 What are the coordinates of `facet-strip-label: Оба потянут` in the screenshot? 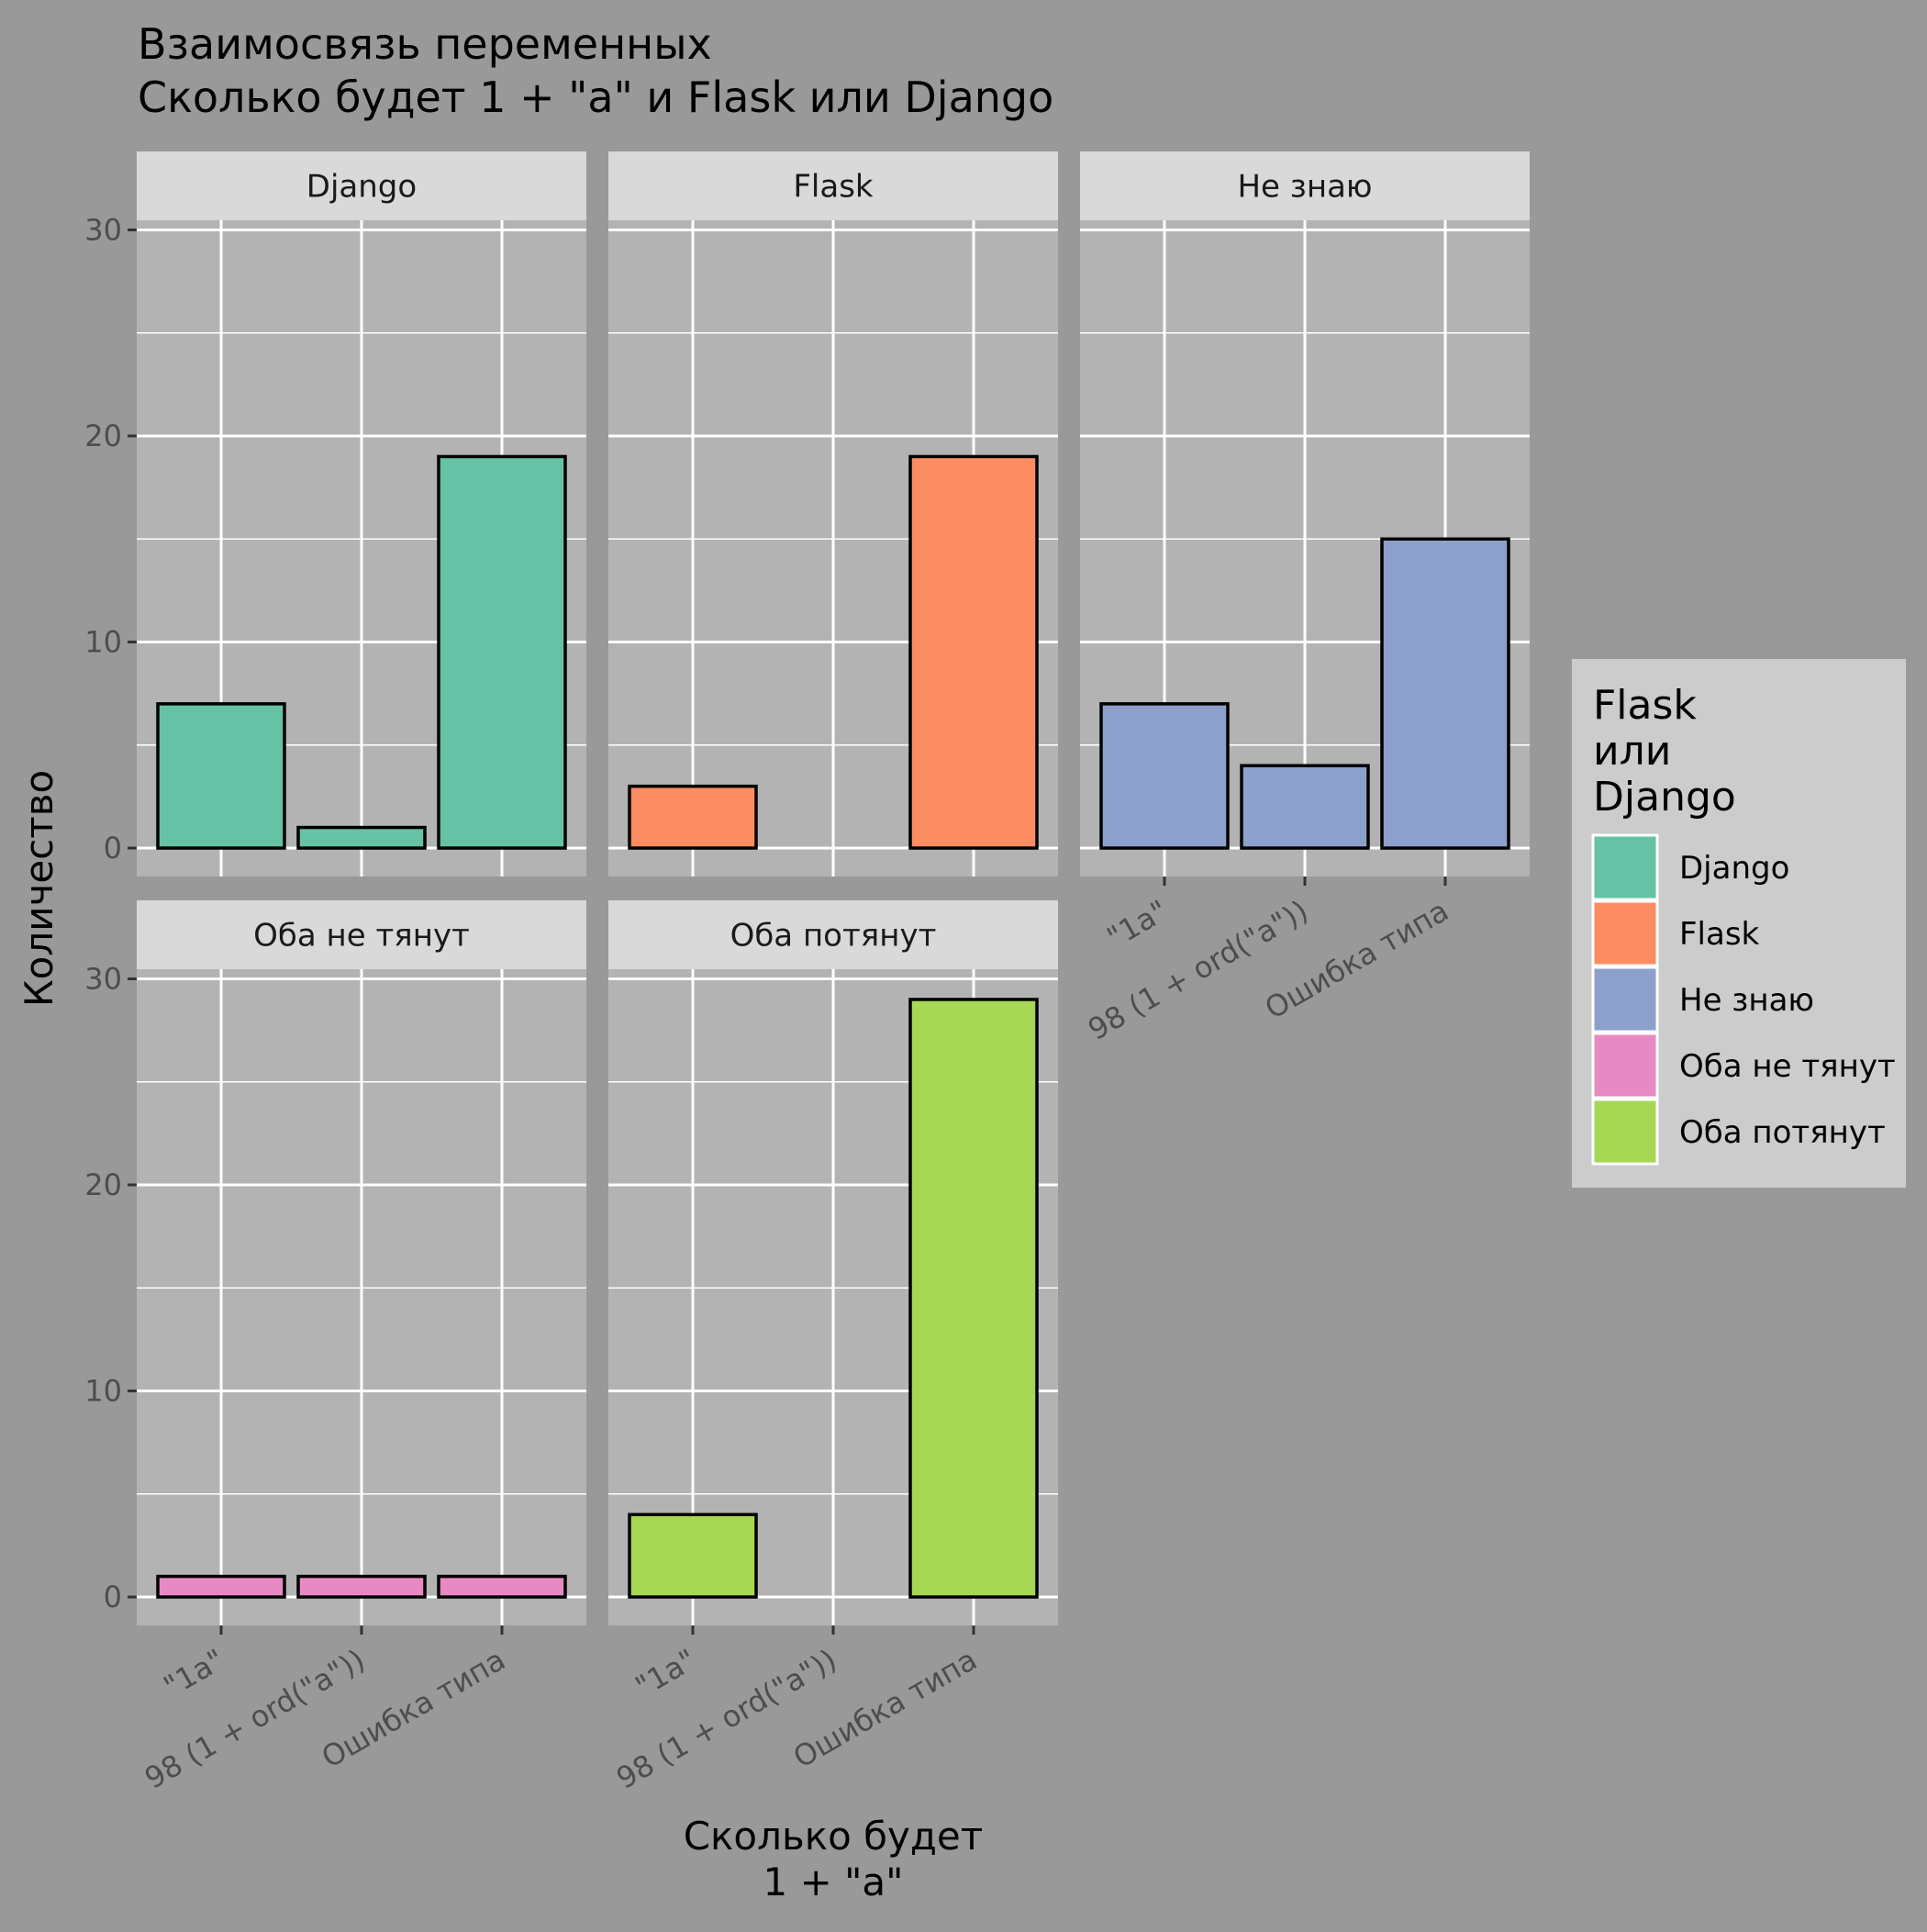 It's located at (833, 936).